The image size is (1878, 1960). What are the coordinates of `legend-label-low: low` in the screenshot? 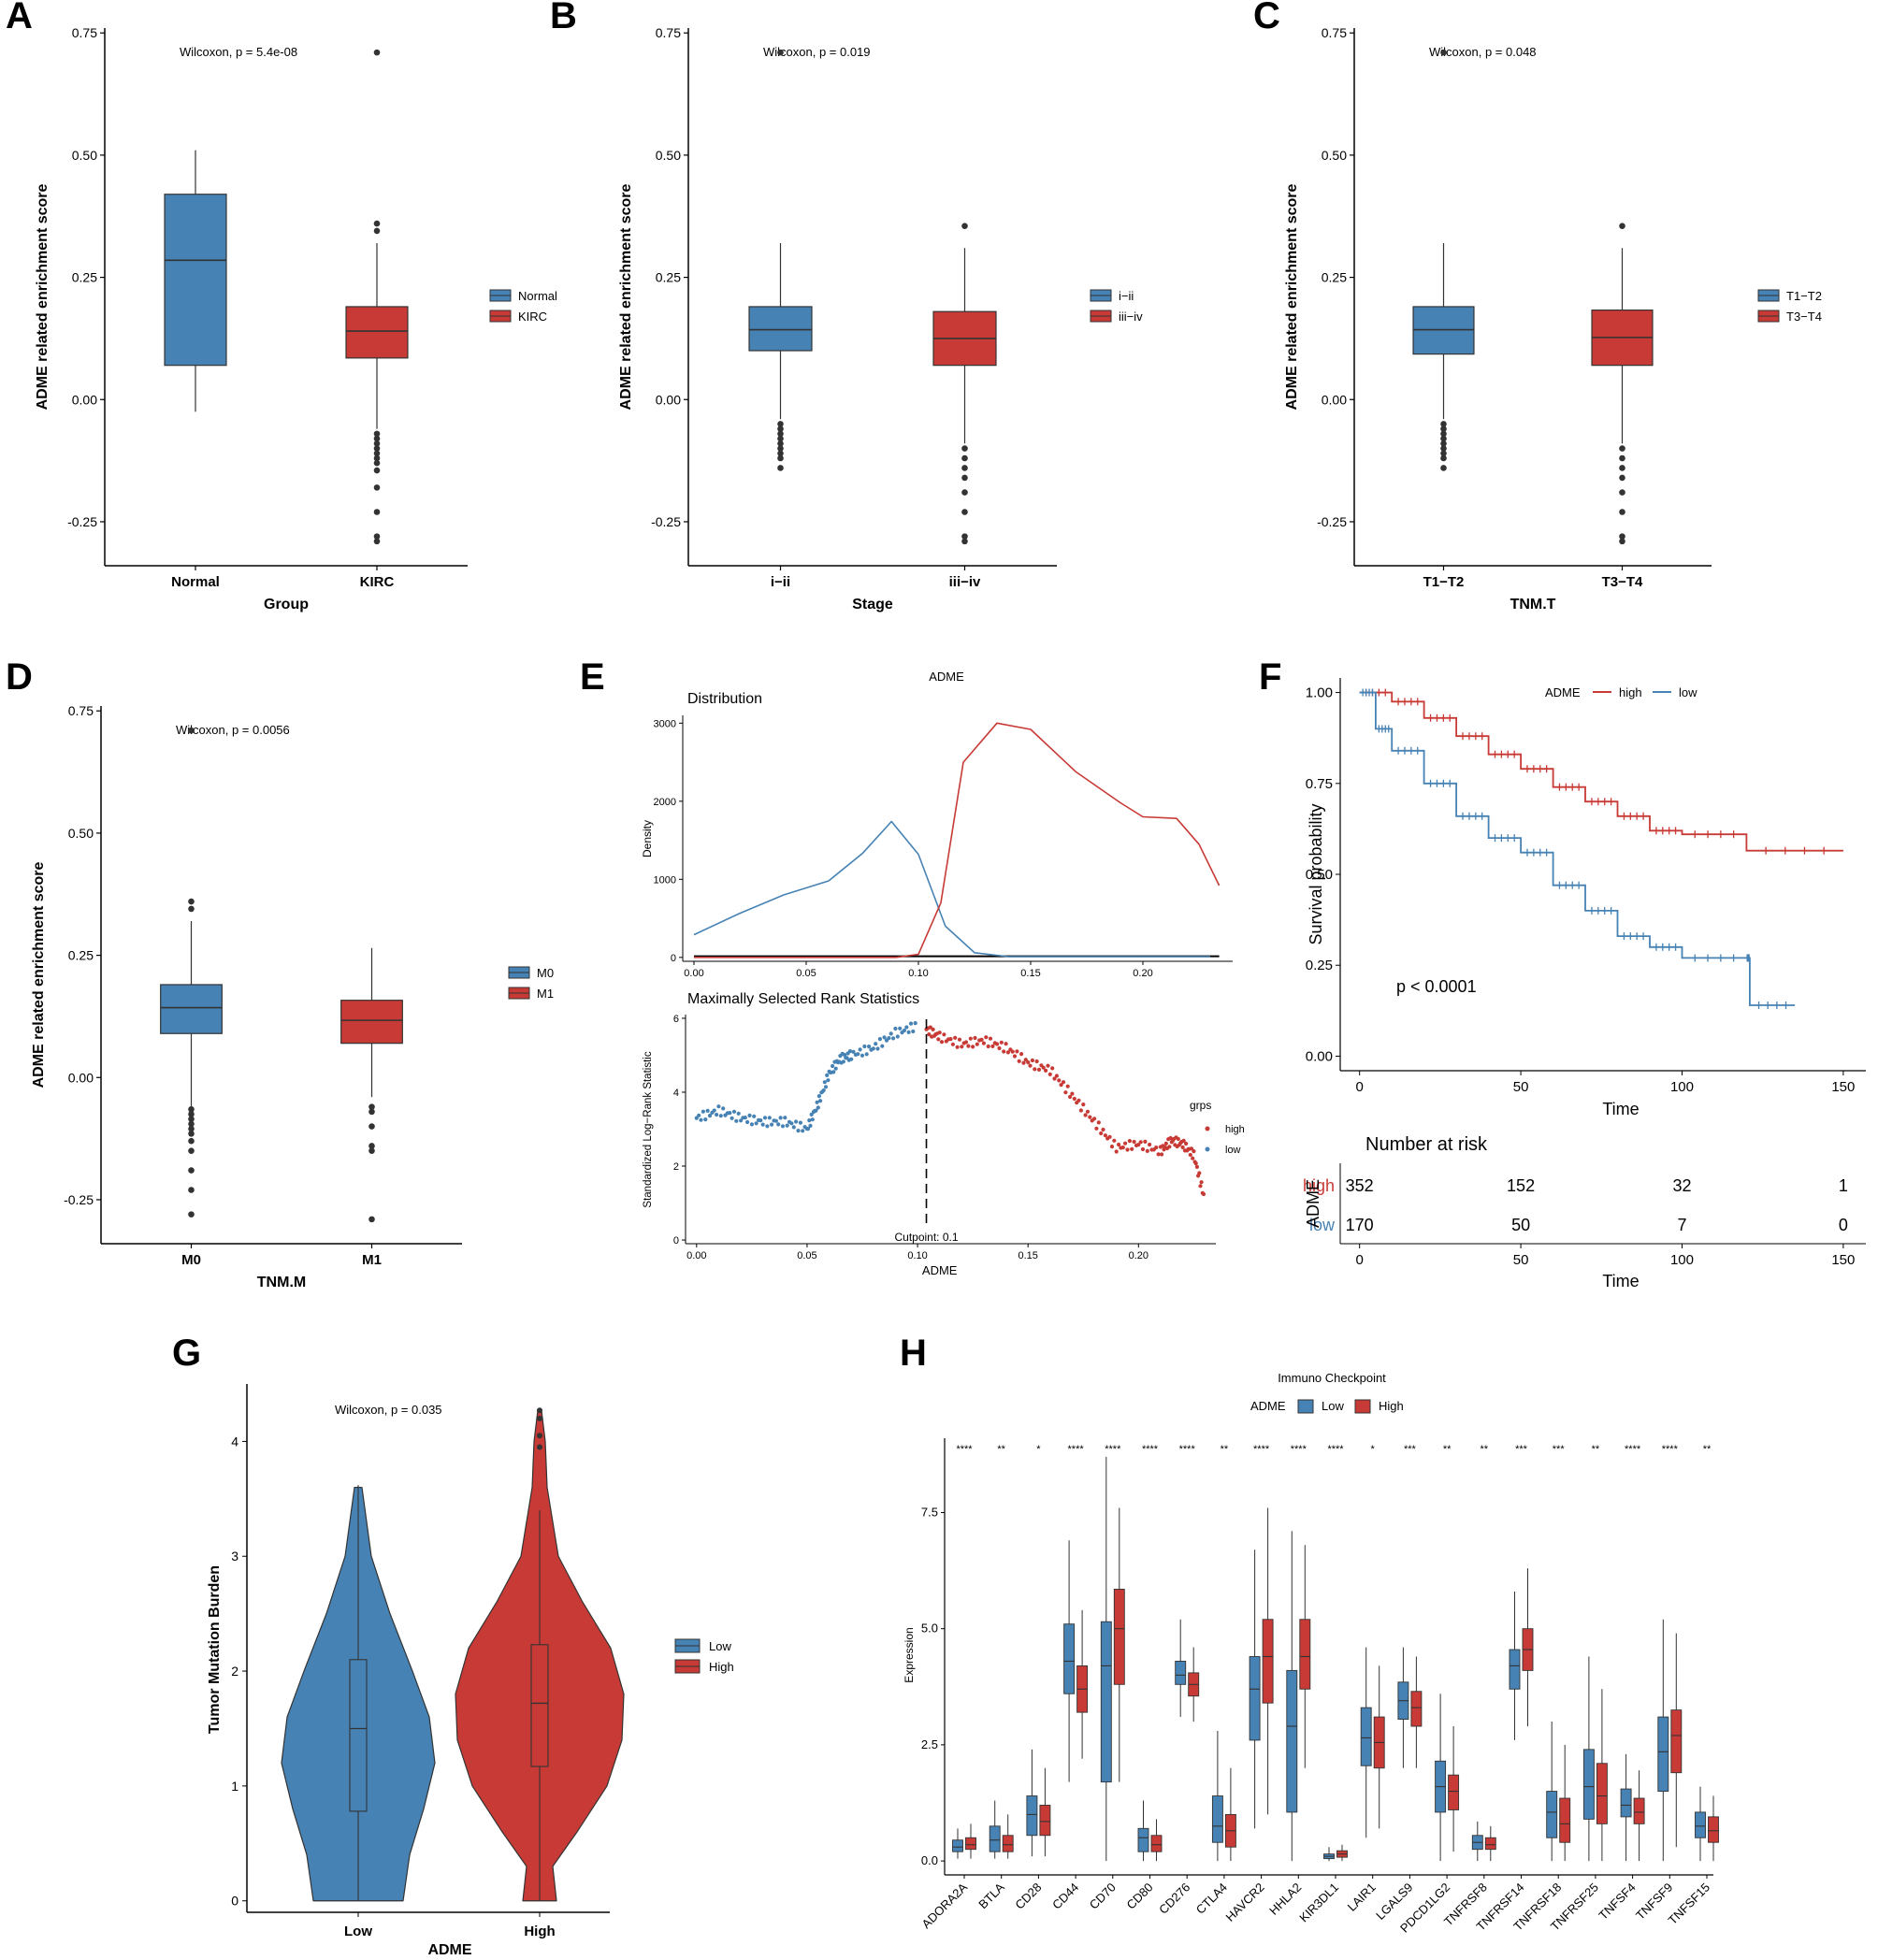 It's located at (1688, 692).